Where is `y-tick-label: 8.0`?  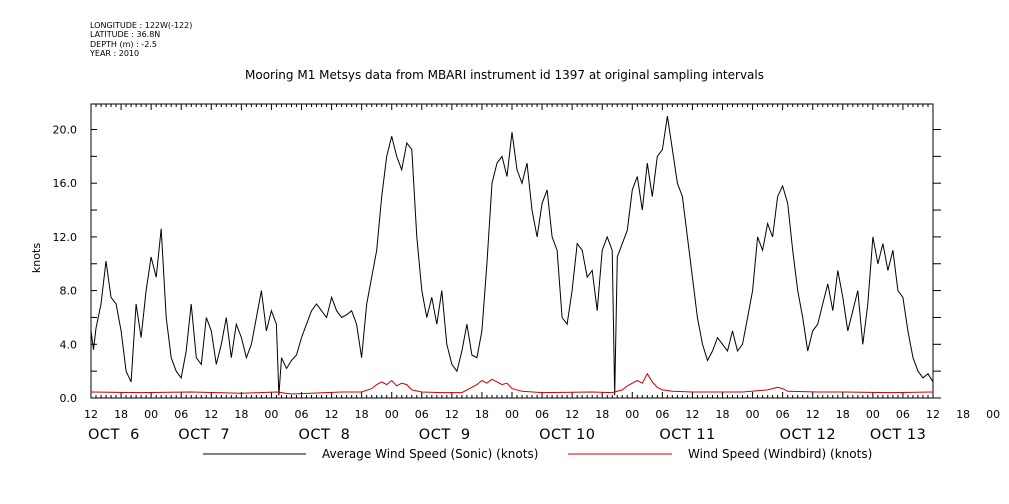 y-tick-label: 8.0 is located at coordinates (69, 291).